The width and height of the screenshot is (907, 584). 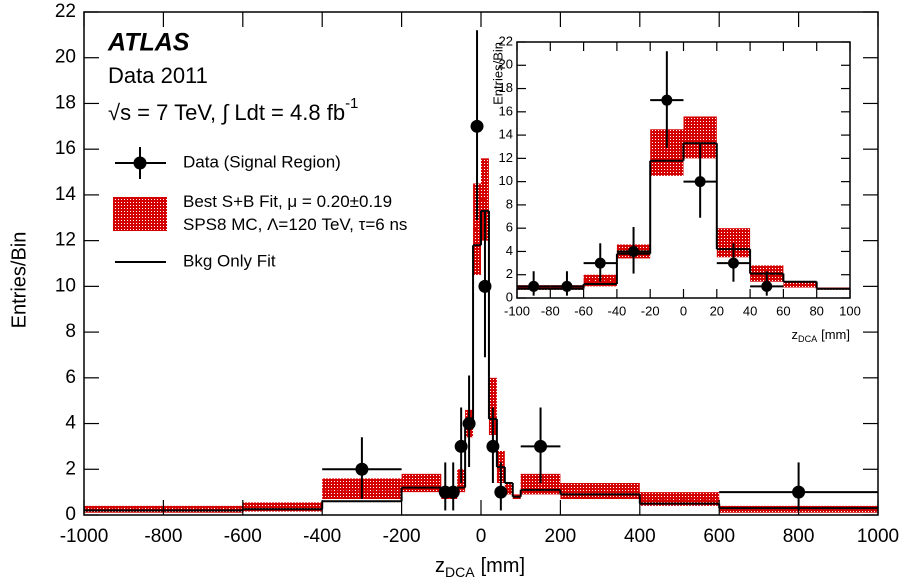 What do you see at coordinates (583, 310) in the screenshot?
I see `x-tick-label: -60` at bounding box center [583, 310].